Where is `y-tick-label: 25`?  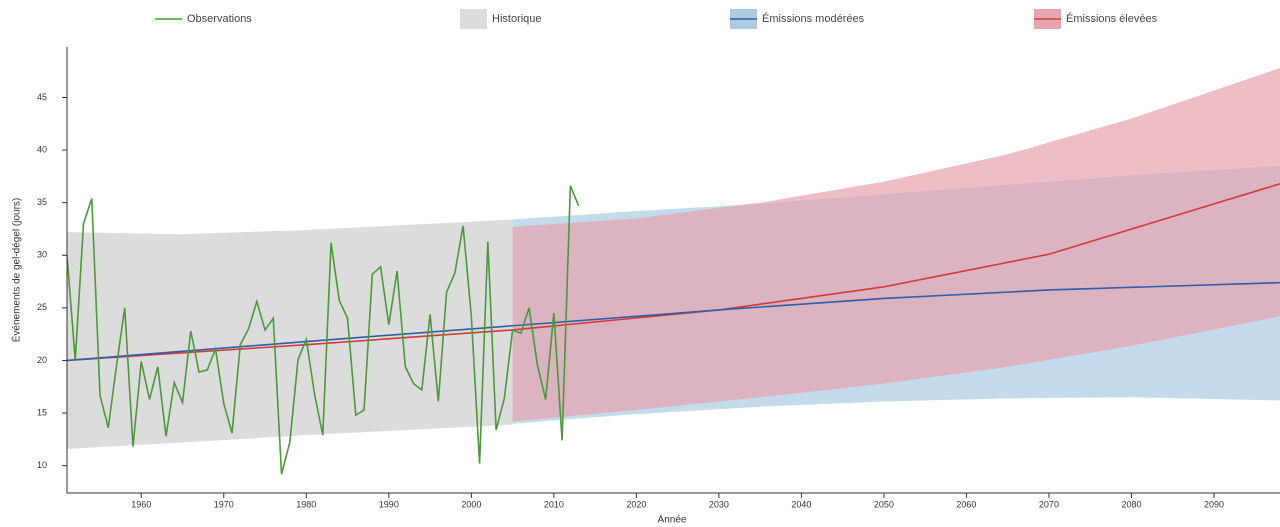 y-tick-label: 25 is located at coordinates (42, 307).